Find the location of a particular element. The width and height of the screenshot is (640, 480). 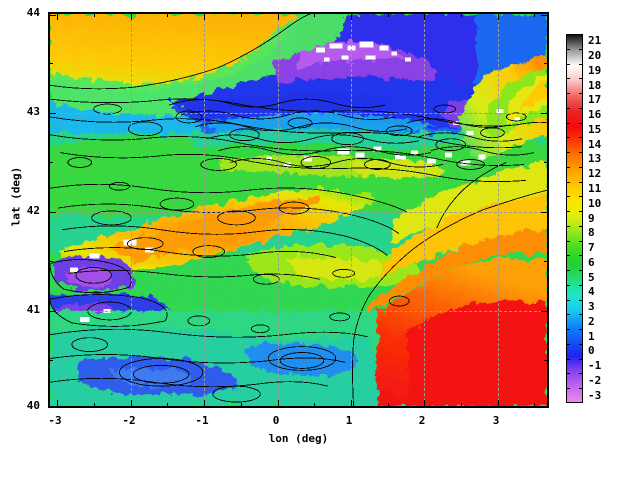

colorbar-tick-label: 21 is located at coordinates (595, 41).